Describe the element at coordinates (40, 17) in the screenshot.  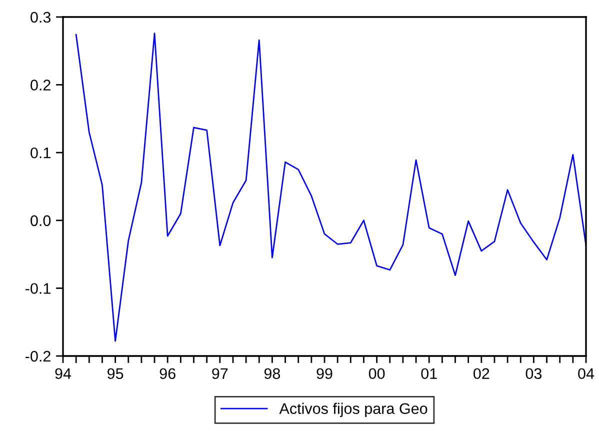
I see `y-tick-label: 0.3` at that location.